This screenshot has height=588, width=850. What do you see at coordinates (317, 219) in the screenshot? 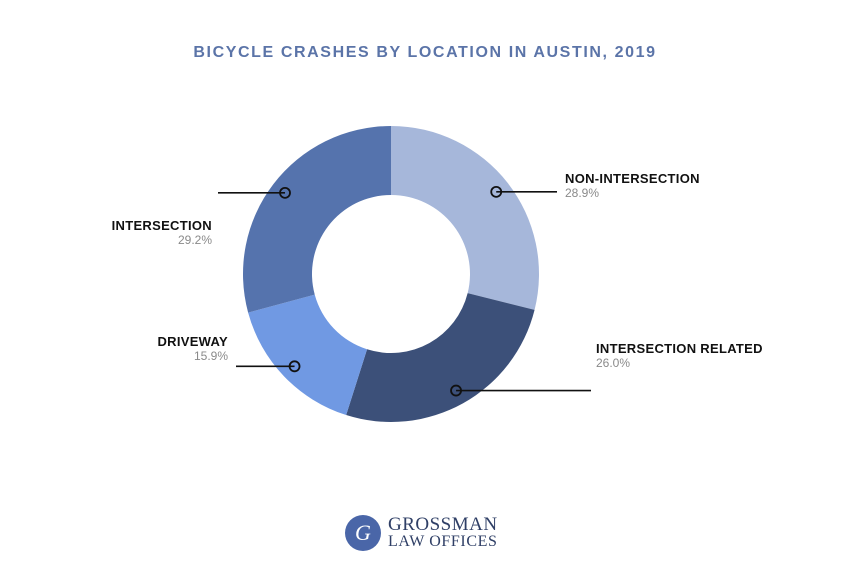
I see `slice-intersection` at bounding box center [317, 219].